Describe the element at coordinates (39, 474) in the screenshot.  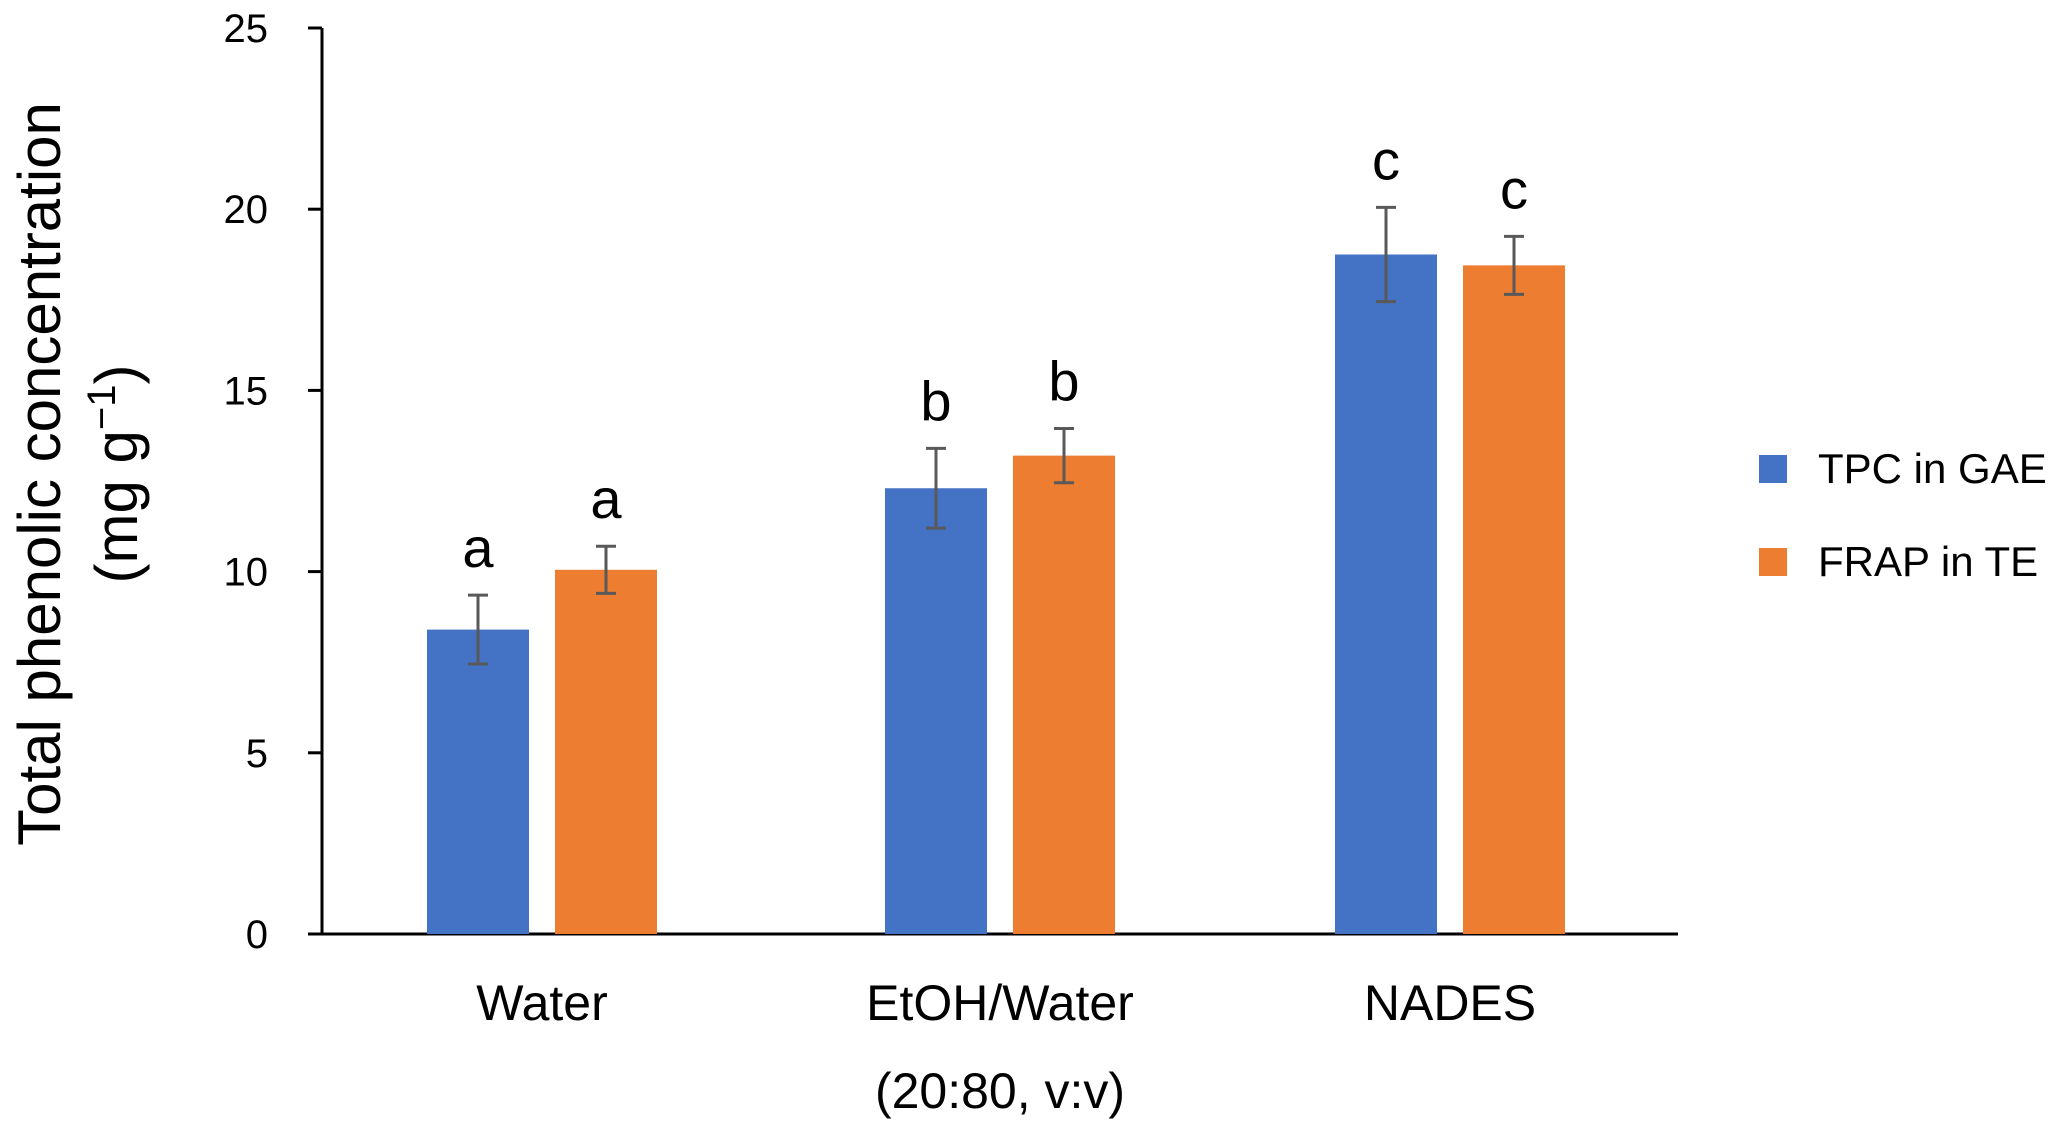
I see `y-axis-title-line1: Total phenolic concentration` at that location.